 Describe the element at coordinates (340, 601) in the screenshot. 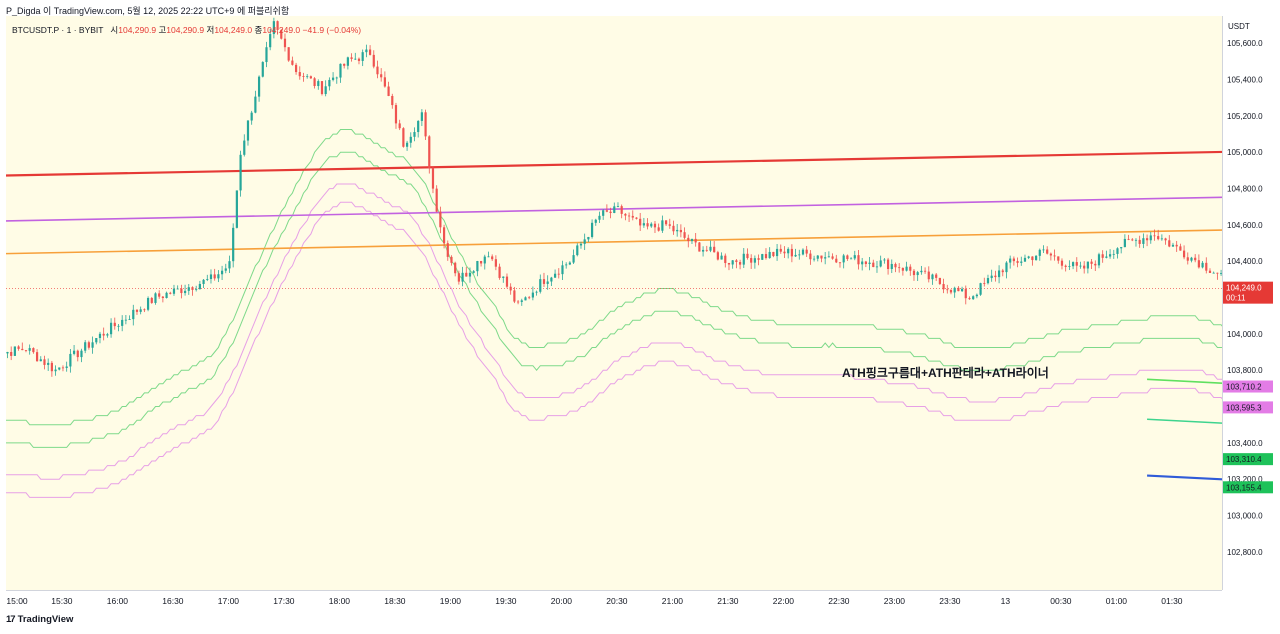

I see `time-tick-label: 18:00` at that location.